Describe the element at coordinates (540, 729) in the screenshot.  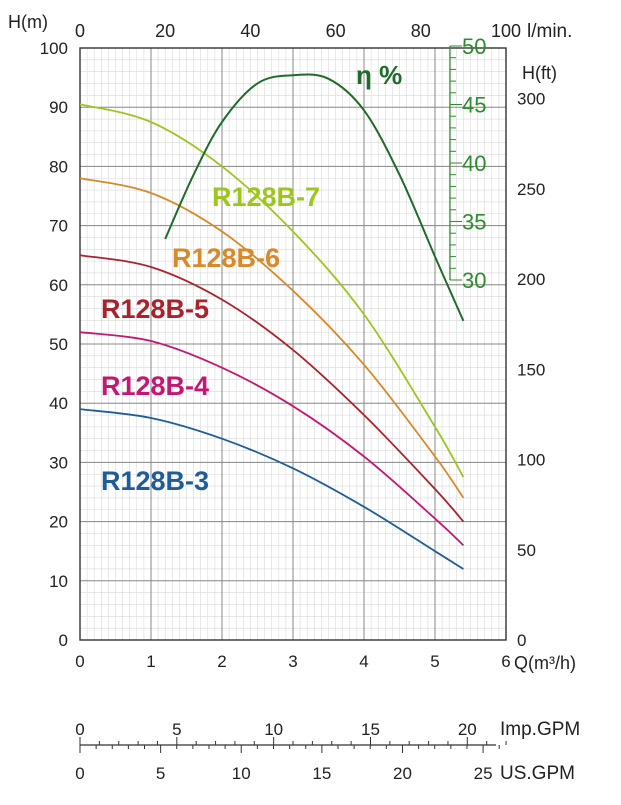
I see `imp-gpm-label: Imp.GPM` at that location.